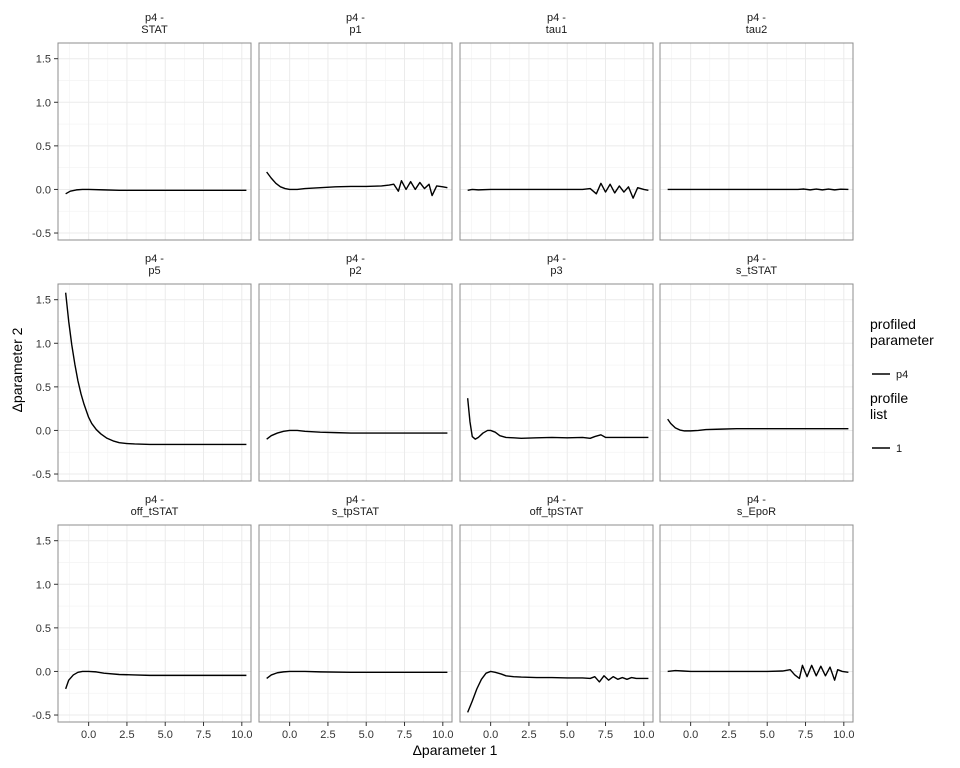 This screenshot has height=768, width=960. Describe the element at coordinates (557, 512) in the screenshot. I see `strip-label: off_tpSTAT` at that location.